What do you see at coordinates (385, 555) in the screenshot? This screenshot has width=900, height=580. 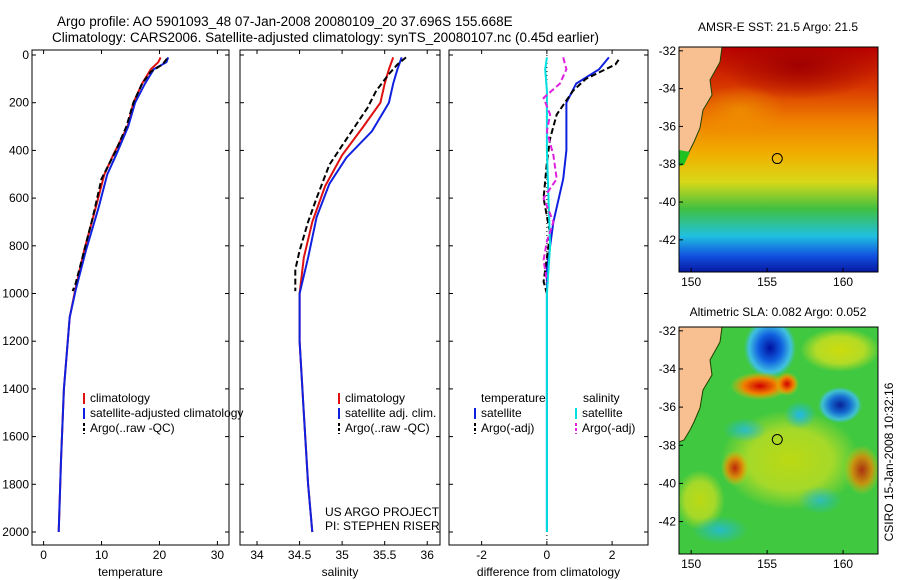 I see `salinity-xtick-label: 35.5` at bounding box center [385, 555].